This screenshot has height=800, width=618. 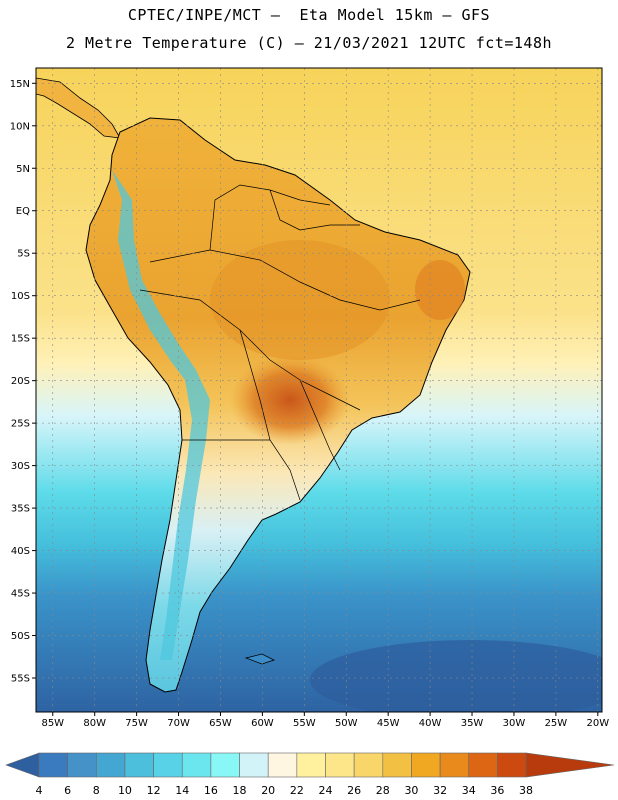 I want to click on lon-label: 25W, so click(x=556, y=723).